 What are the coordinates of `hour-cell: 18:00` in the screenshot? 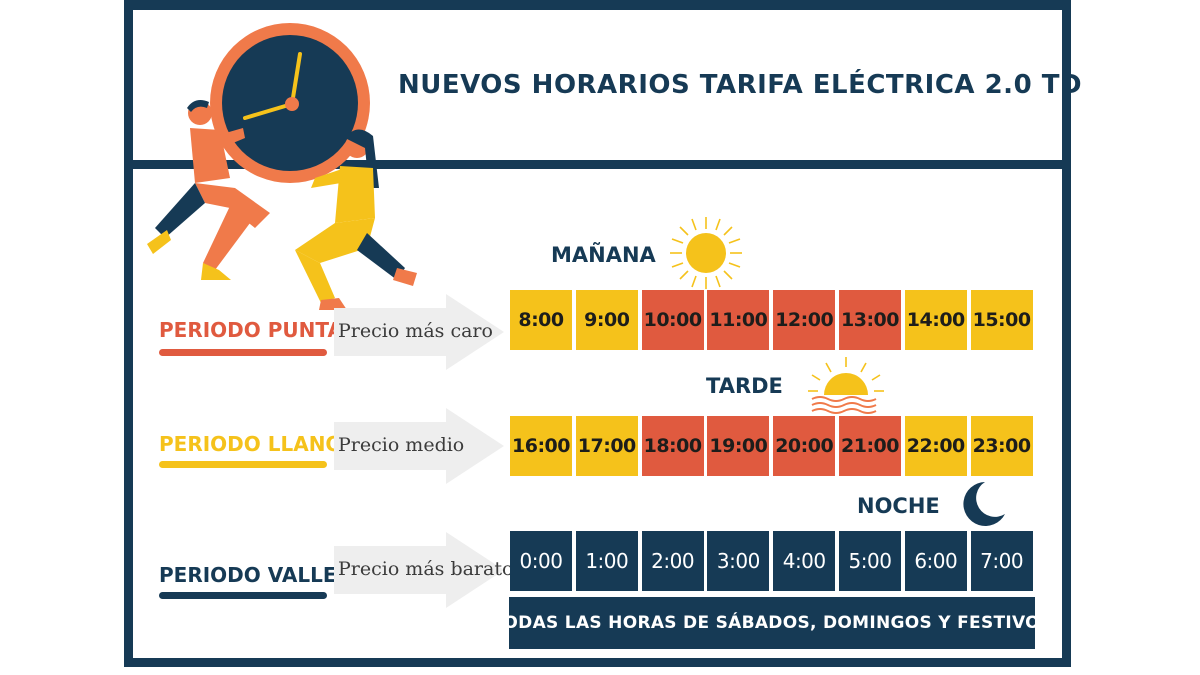 It's located at (672, 446).